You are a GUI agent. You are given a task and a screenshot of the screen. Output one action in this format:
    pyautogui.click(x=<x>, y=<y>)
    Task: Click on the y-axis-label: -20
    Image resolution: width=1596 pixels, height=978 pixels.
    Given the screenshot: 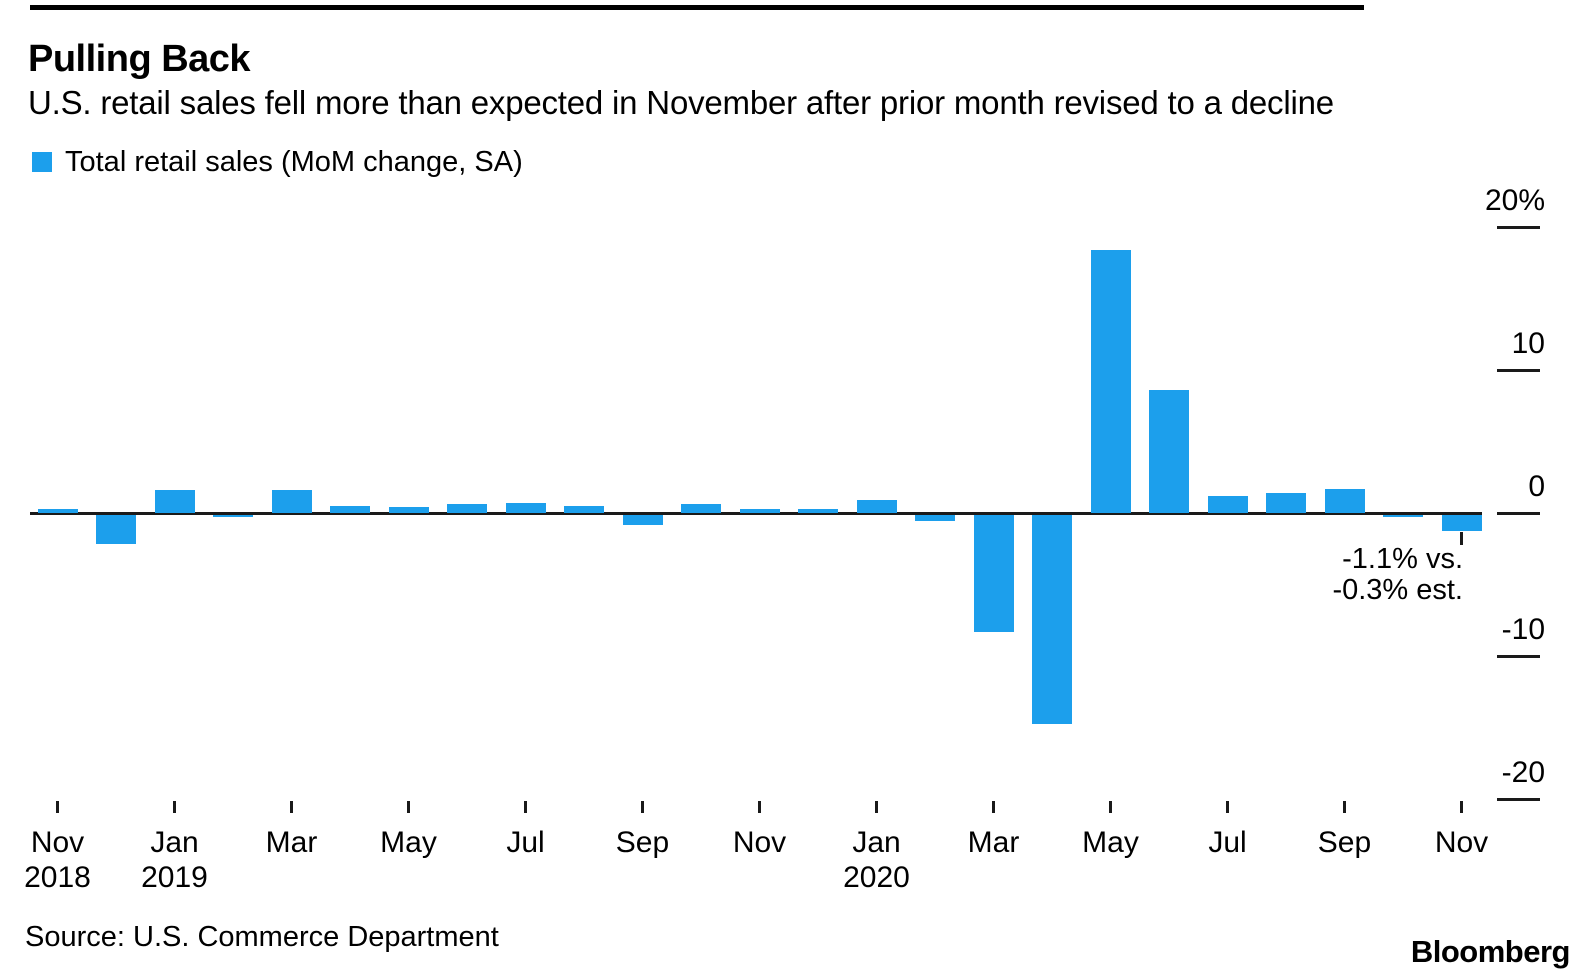 What is the action you would take?
    pyautogui.click(x=1523, y=772)
    